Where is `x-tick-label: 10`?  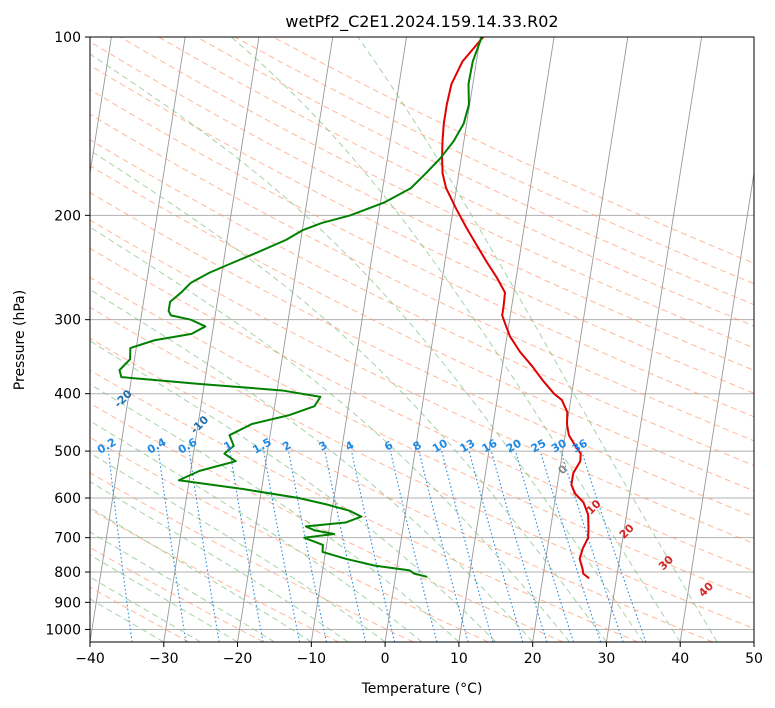
x-tick-label: 10 is located at coordinates (459, 659).